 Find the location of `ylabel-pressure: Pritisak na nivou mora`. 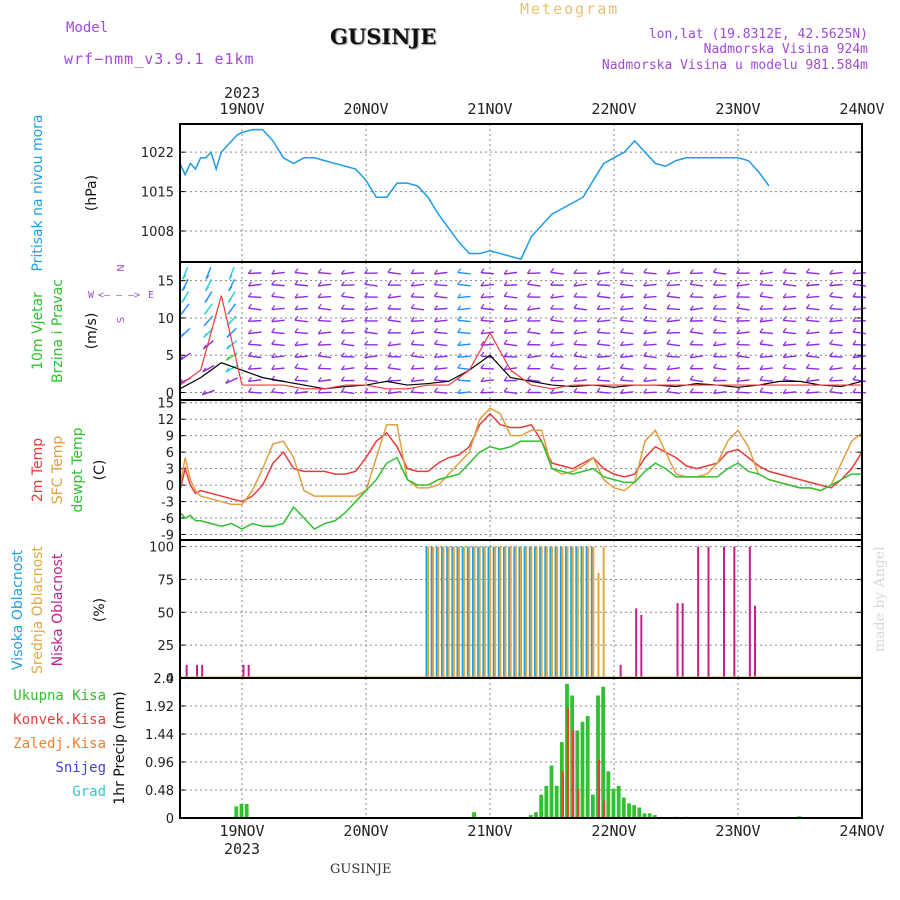

ylabel-pressure: Pritisak na nivou mora is located at coordinates (38, 192).